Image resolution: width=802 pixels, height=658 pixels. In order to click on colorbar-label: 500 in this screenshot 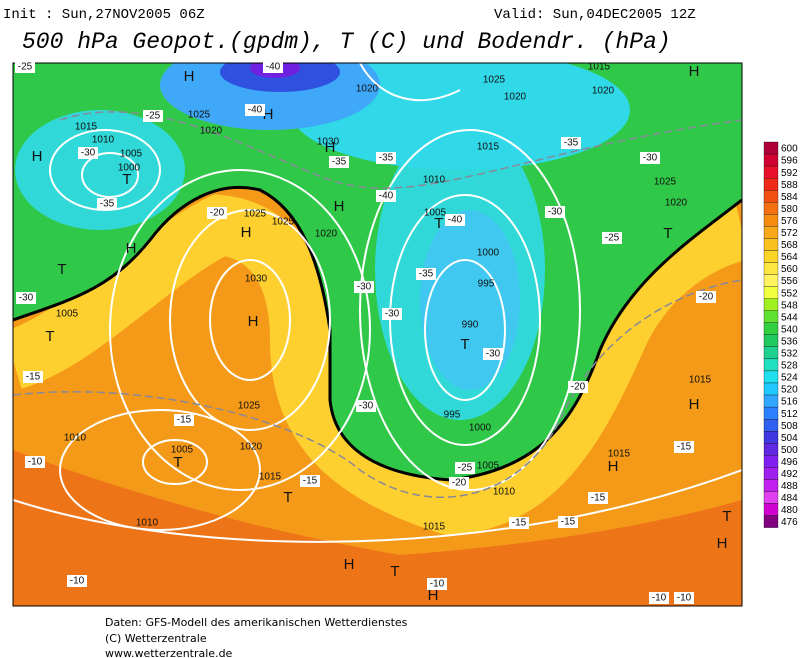, I will do `click(789, 450)`.